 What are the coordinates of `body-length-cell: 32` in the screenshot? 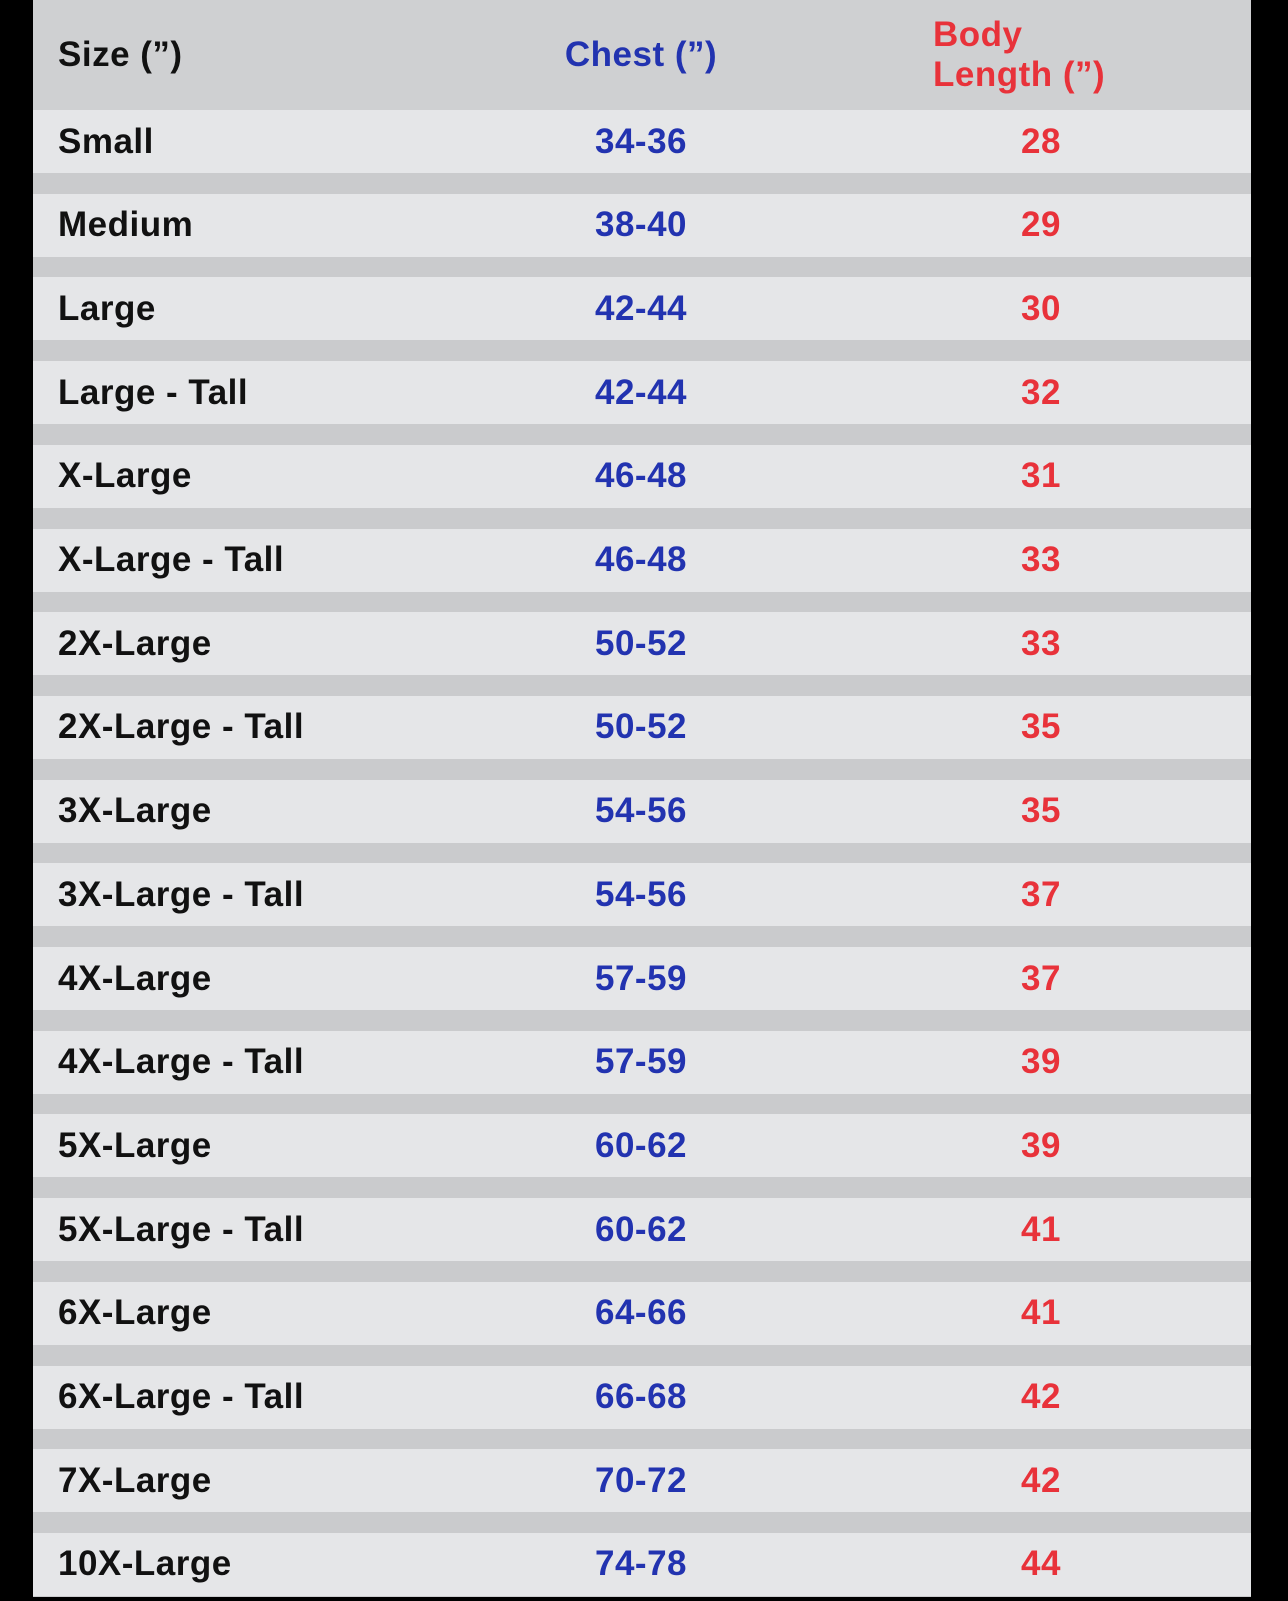 It's located at (1041, 392).